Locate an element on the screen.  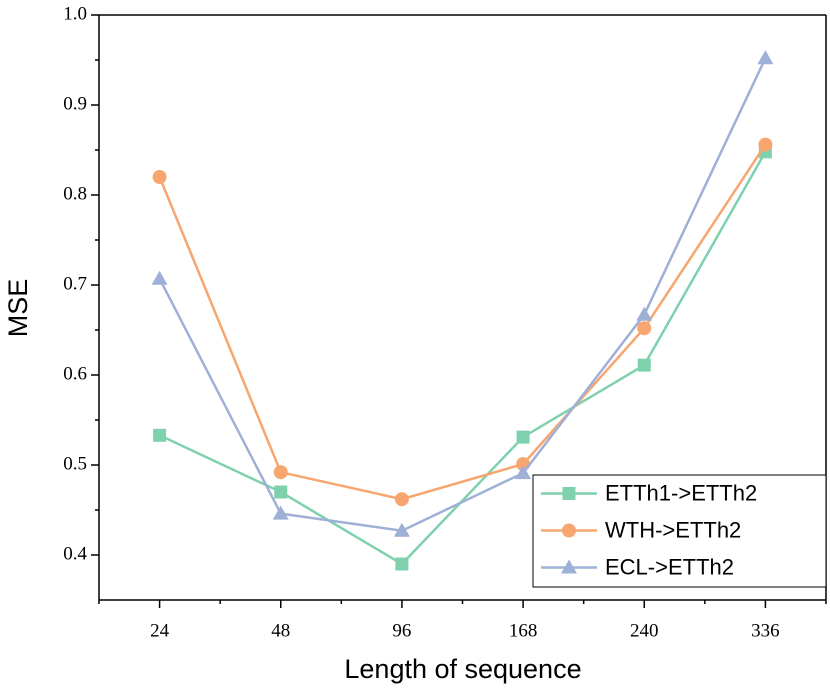
y-tick-label: 0.5 is located at coordinates (75, 463).